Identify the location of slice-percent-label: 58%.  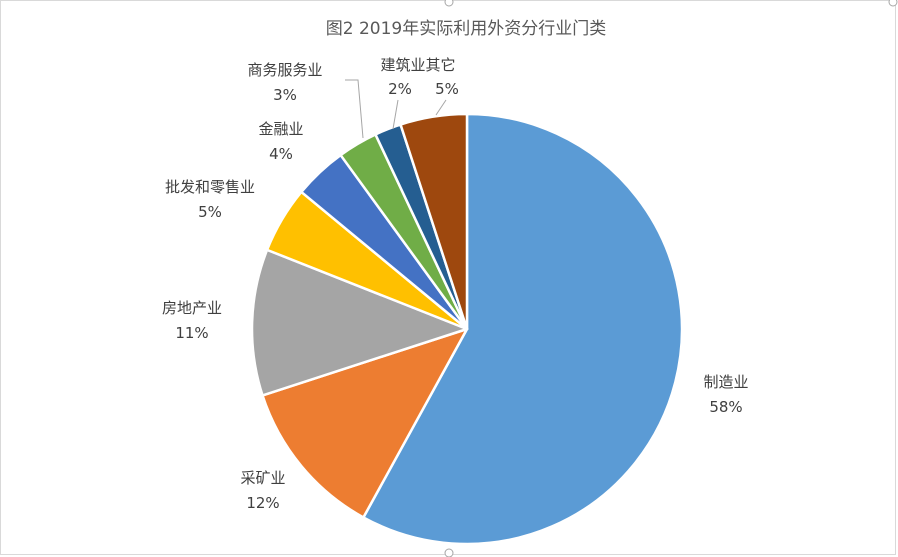
(725, 407).